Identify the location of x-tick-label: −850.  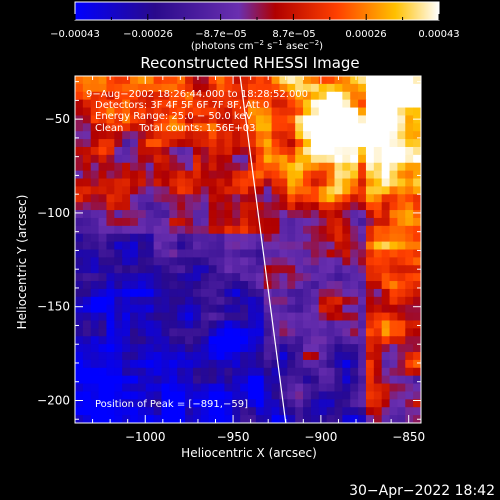
(408, 437).